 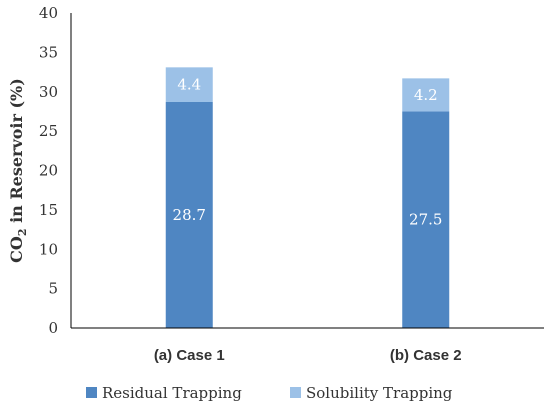 What do you see at coordinates (295, 392) in the screenshot?
I see `legend-swatch-solubility` at bounding box center [295, 392].